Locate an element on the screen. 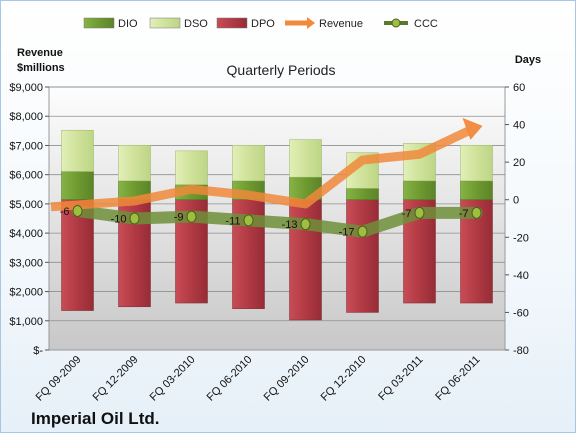 This screenshot has width=576, height=434. company-name: Imperial Oil Ltd. is located at coordinates (95, 418).